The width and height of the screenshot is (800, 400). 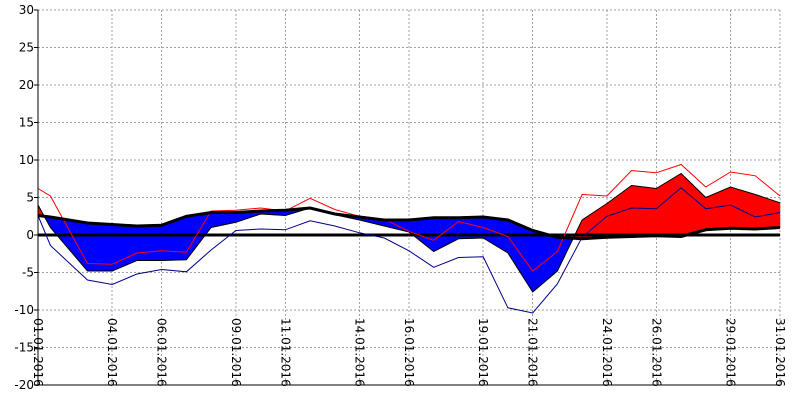 I want to click on y-tick-label: 15, so click(x=26, y=123).